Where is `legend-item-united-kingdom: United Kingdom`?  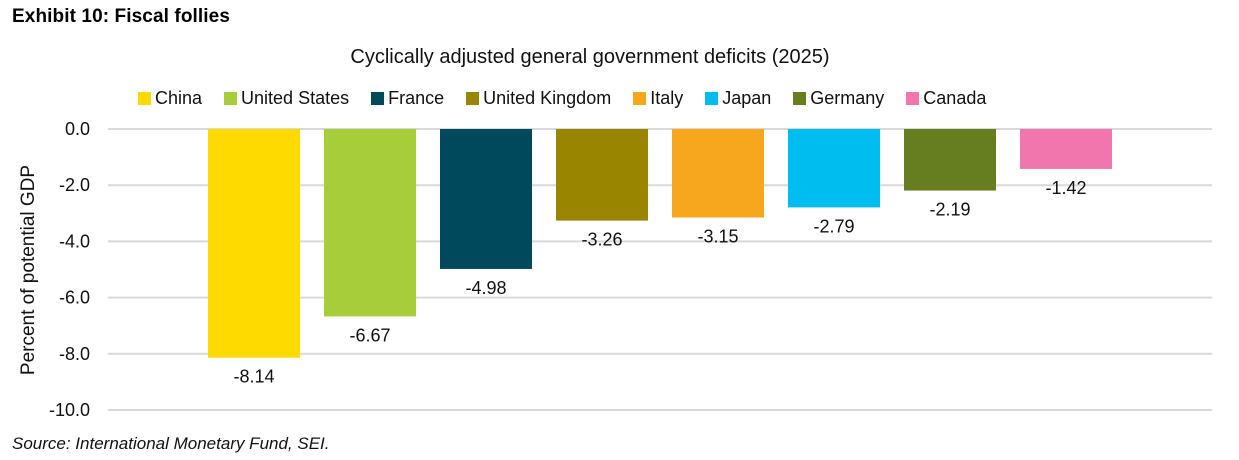
legend-item-united-kingdom: United Kingdom is located at coordinates (538, 98).